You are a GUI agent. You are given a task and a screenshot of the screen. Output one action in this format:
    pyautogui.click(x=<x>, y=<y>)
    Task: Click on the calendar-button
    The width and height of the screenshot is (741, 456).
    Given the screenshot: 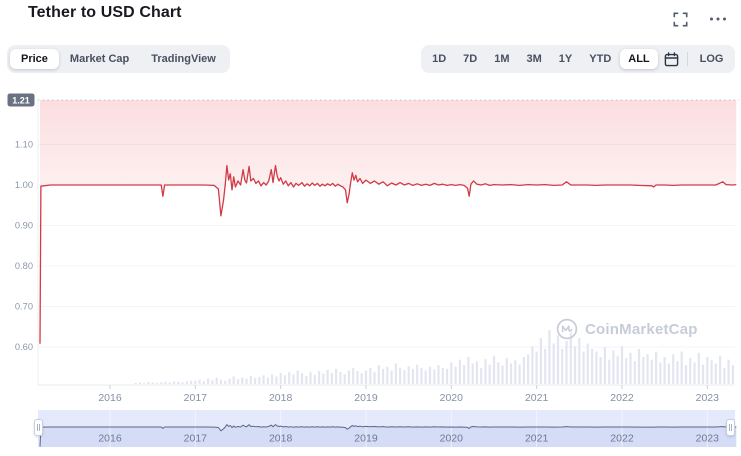 What is the action you would take?
    pyautogui.click(x=671, y=59)
    